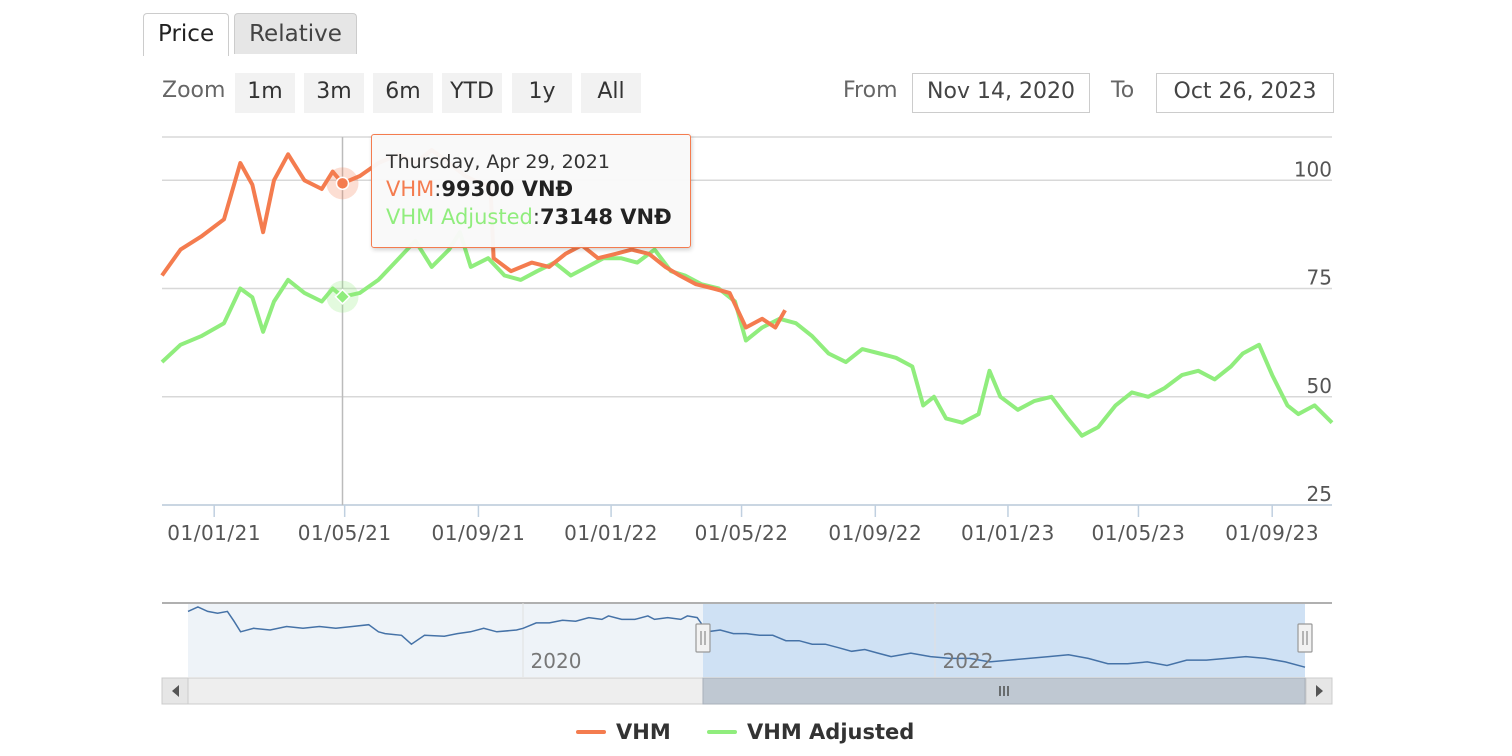  I want to click on arrow-right-icon, so click(1319, 691).